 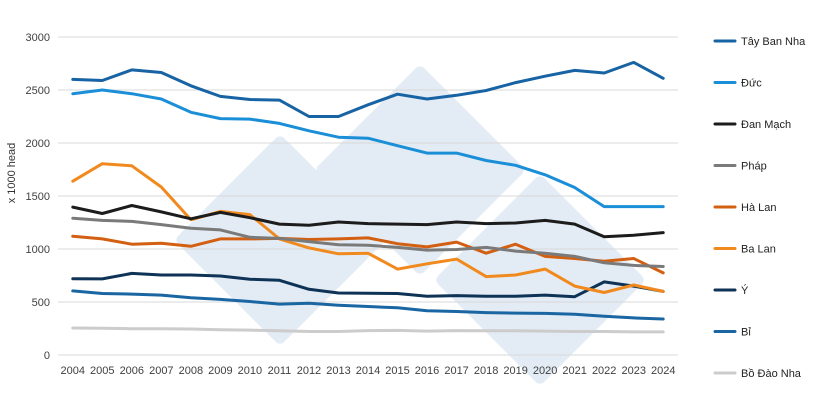 I want to click on legend-label: Đức, so click(x=751, y=84).